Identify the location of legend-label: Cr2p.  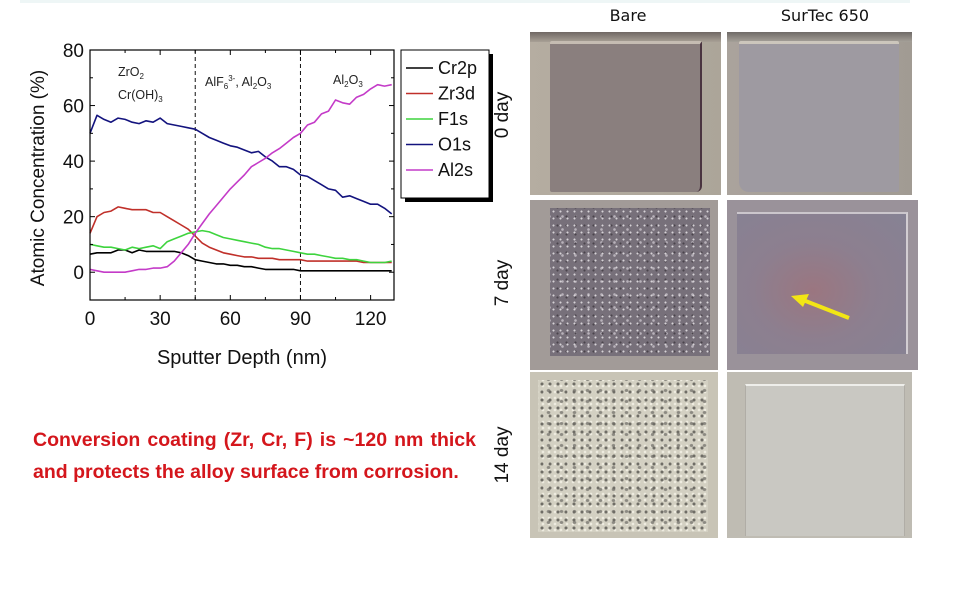
(457, 68).